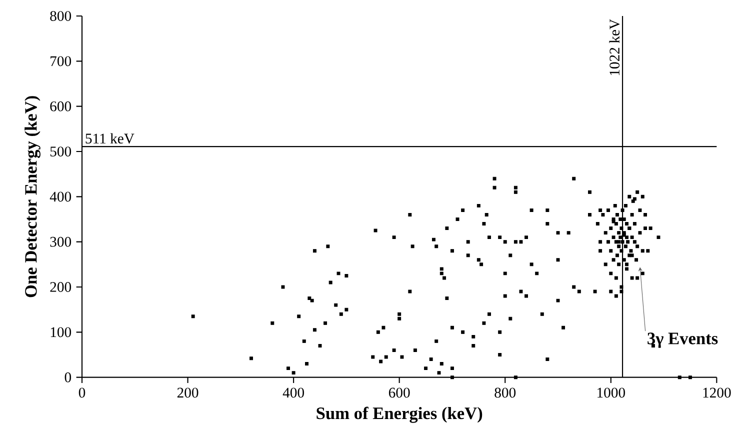 Image resolution: width=736 pixels, height=440 pixels. Describe the element at coordinates (293, 393) in the screenshot. I see `x-tick-label: 400` at that location.